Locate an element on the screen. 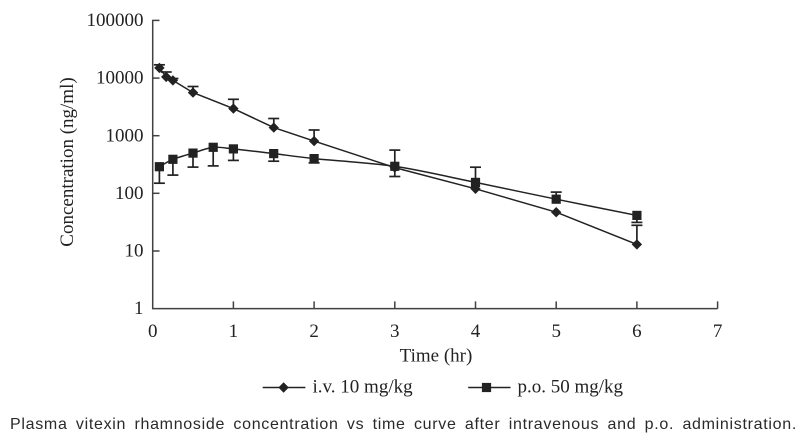  svg-text: 7 is located at coordinates (718, 331).